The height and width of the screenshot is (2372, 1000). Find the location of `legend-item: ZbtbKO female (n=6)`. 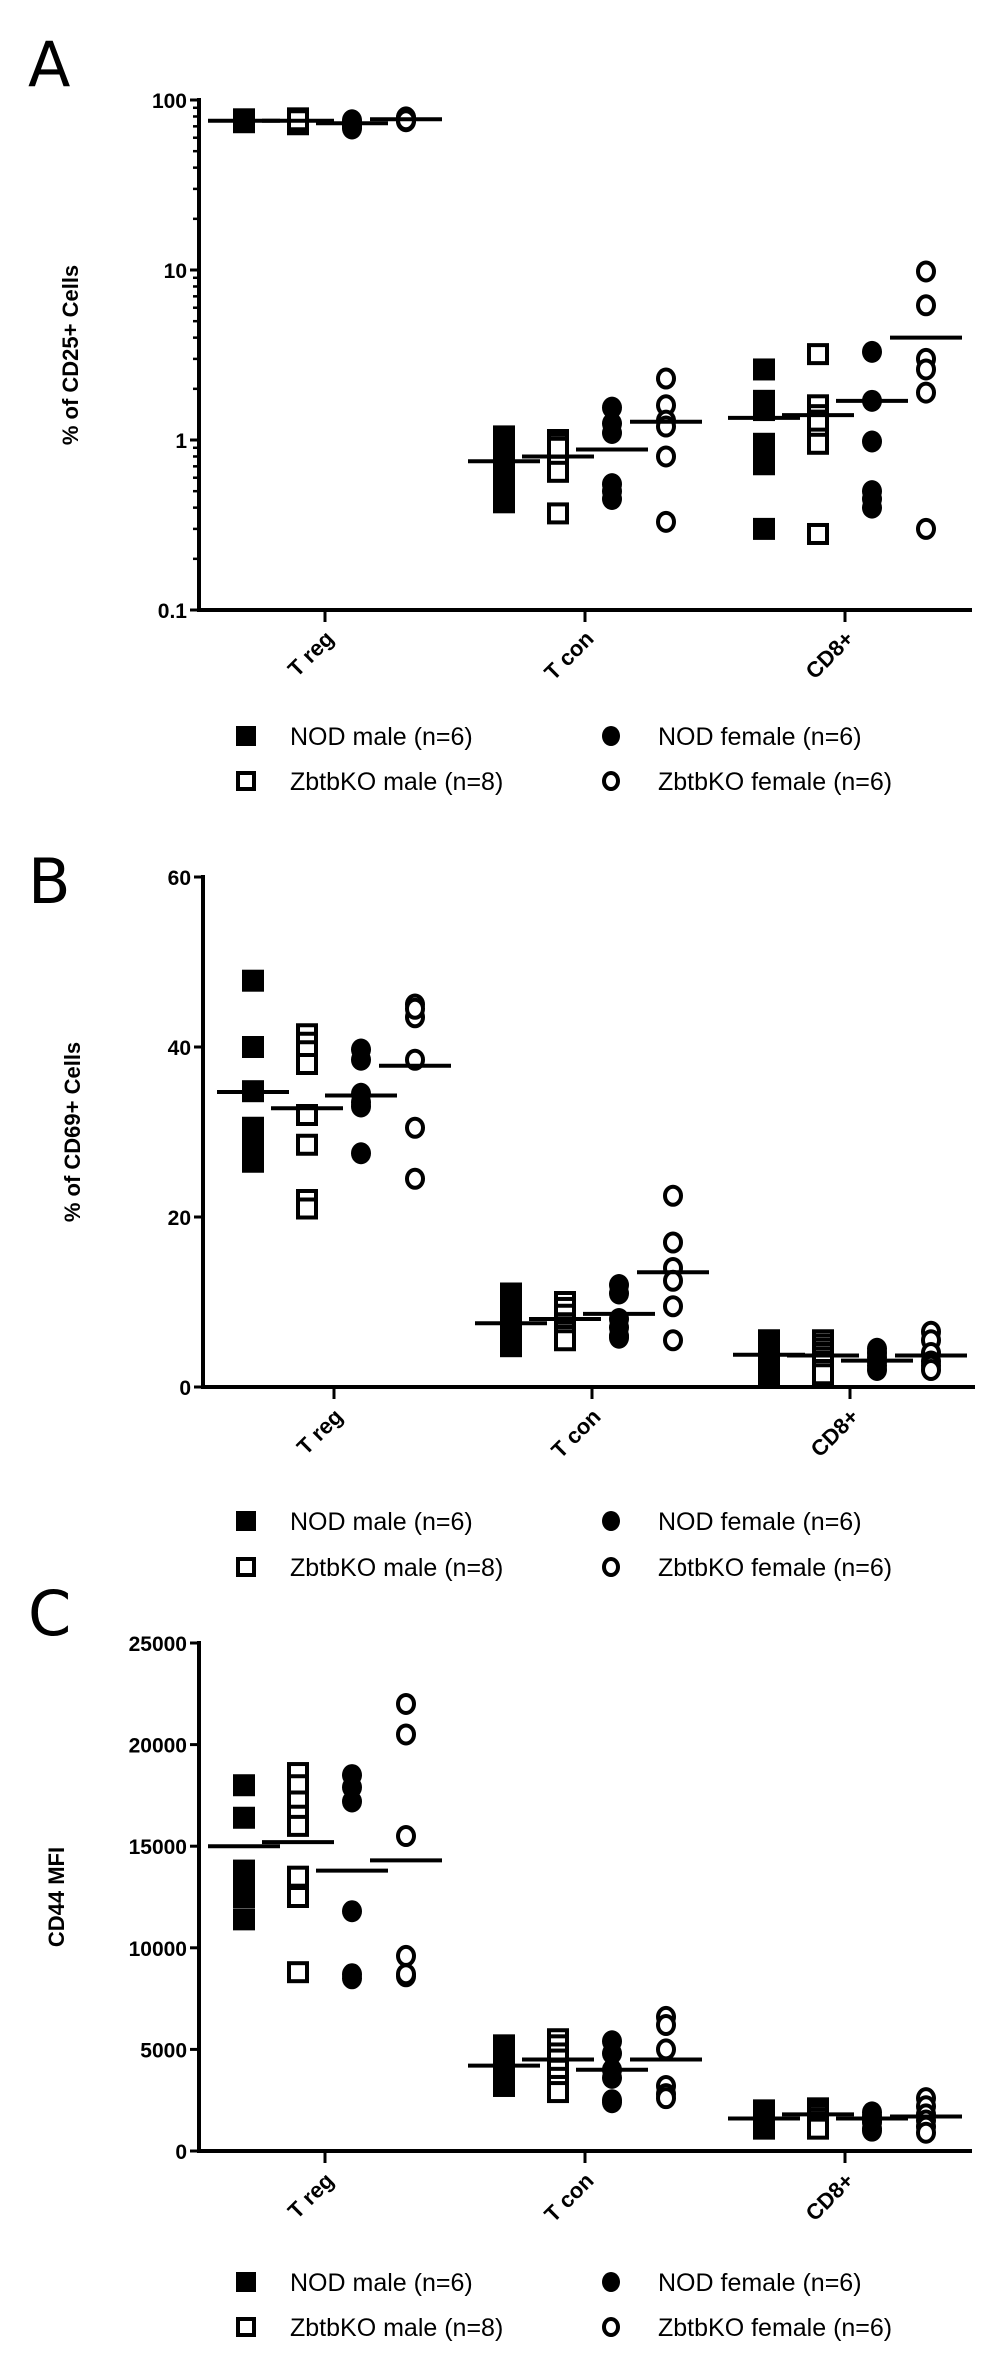

legend-item: ZbtbKO female (n=6) is located at coordinates (747, 782).